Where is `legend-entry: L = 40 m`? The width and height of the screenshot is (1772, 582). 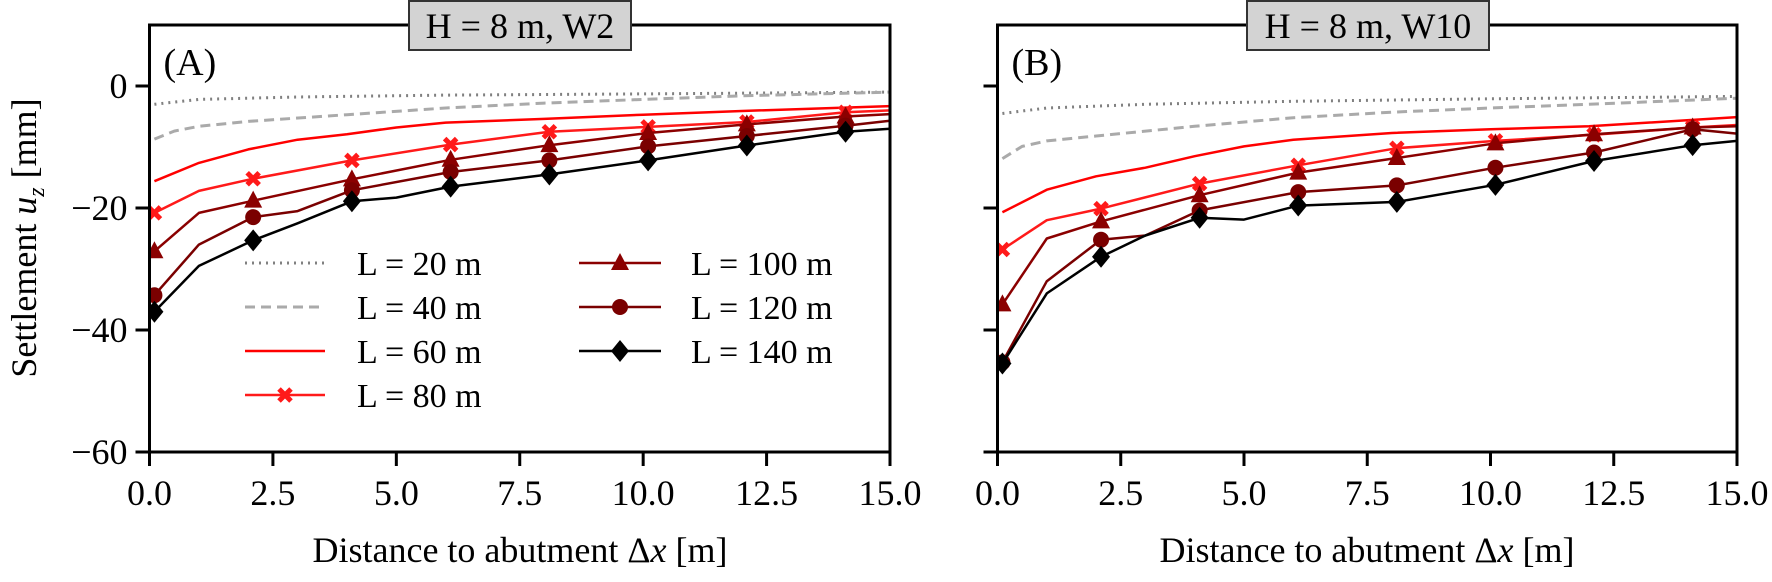 legend-entry: L = 40 m is located at coordinates (363, 308).